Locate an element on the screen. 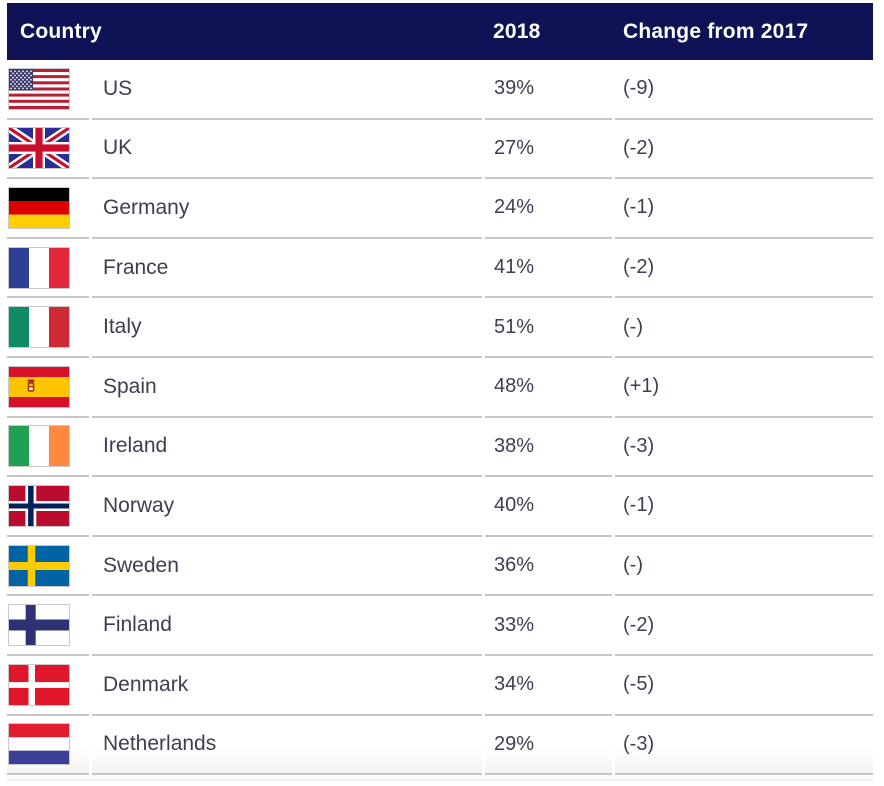 This screenshot has width=884, height=786. table-row: Spain 48% (+1) is located at coordinates (440, 388).